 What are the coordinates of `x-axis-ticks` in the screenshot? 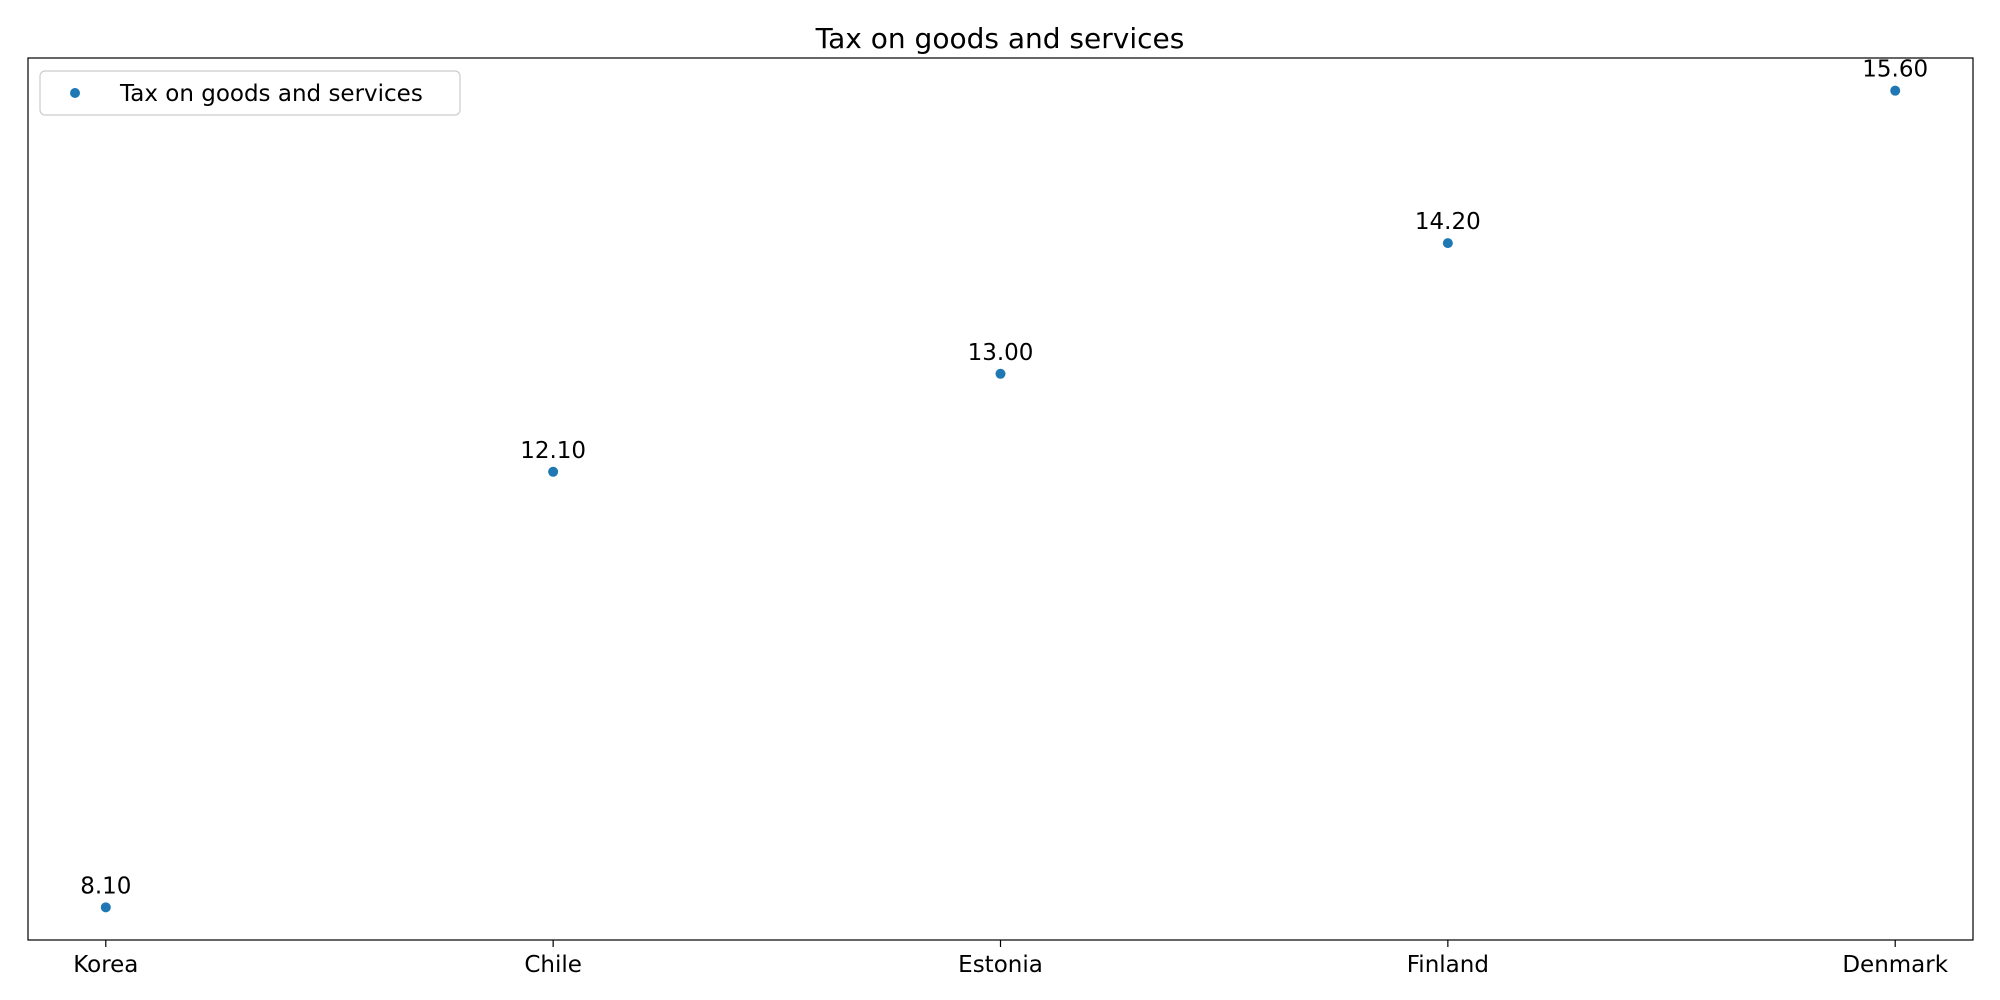 It's located at (1000, 943).